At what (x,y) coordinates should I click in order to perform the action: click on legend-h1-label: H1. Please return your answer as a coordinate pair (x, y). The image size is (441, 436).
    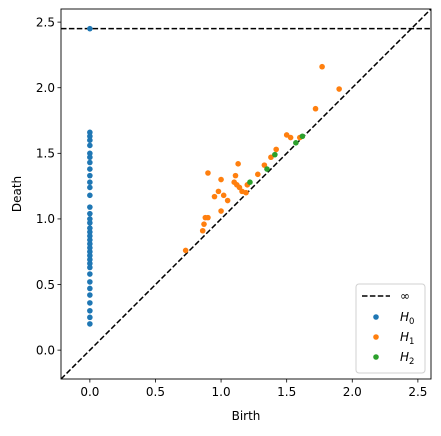
    Looking at the image, I should click on (407, 338).